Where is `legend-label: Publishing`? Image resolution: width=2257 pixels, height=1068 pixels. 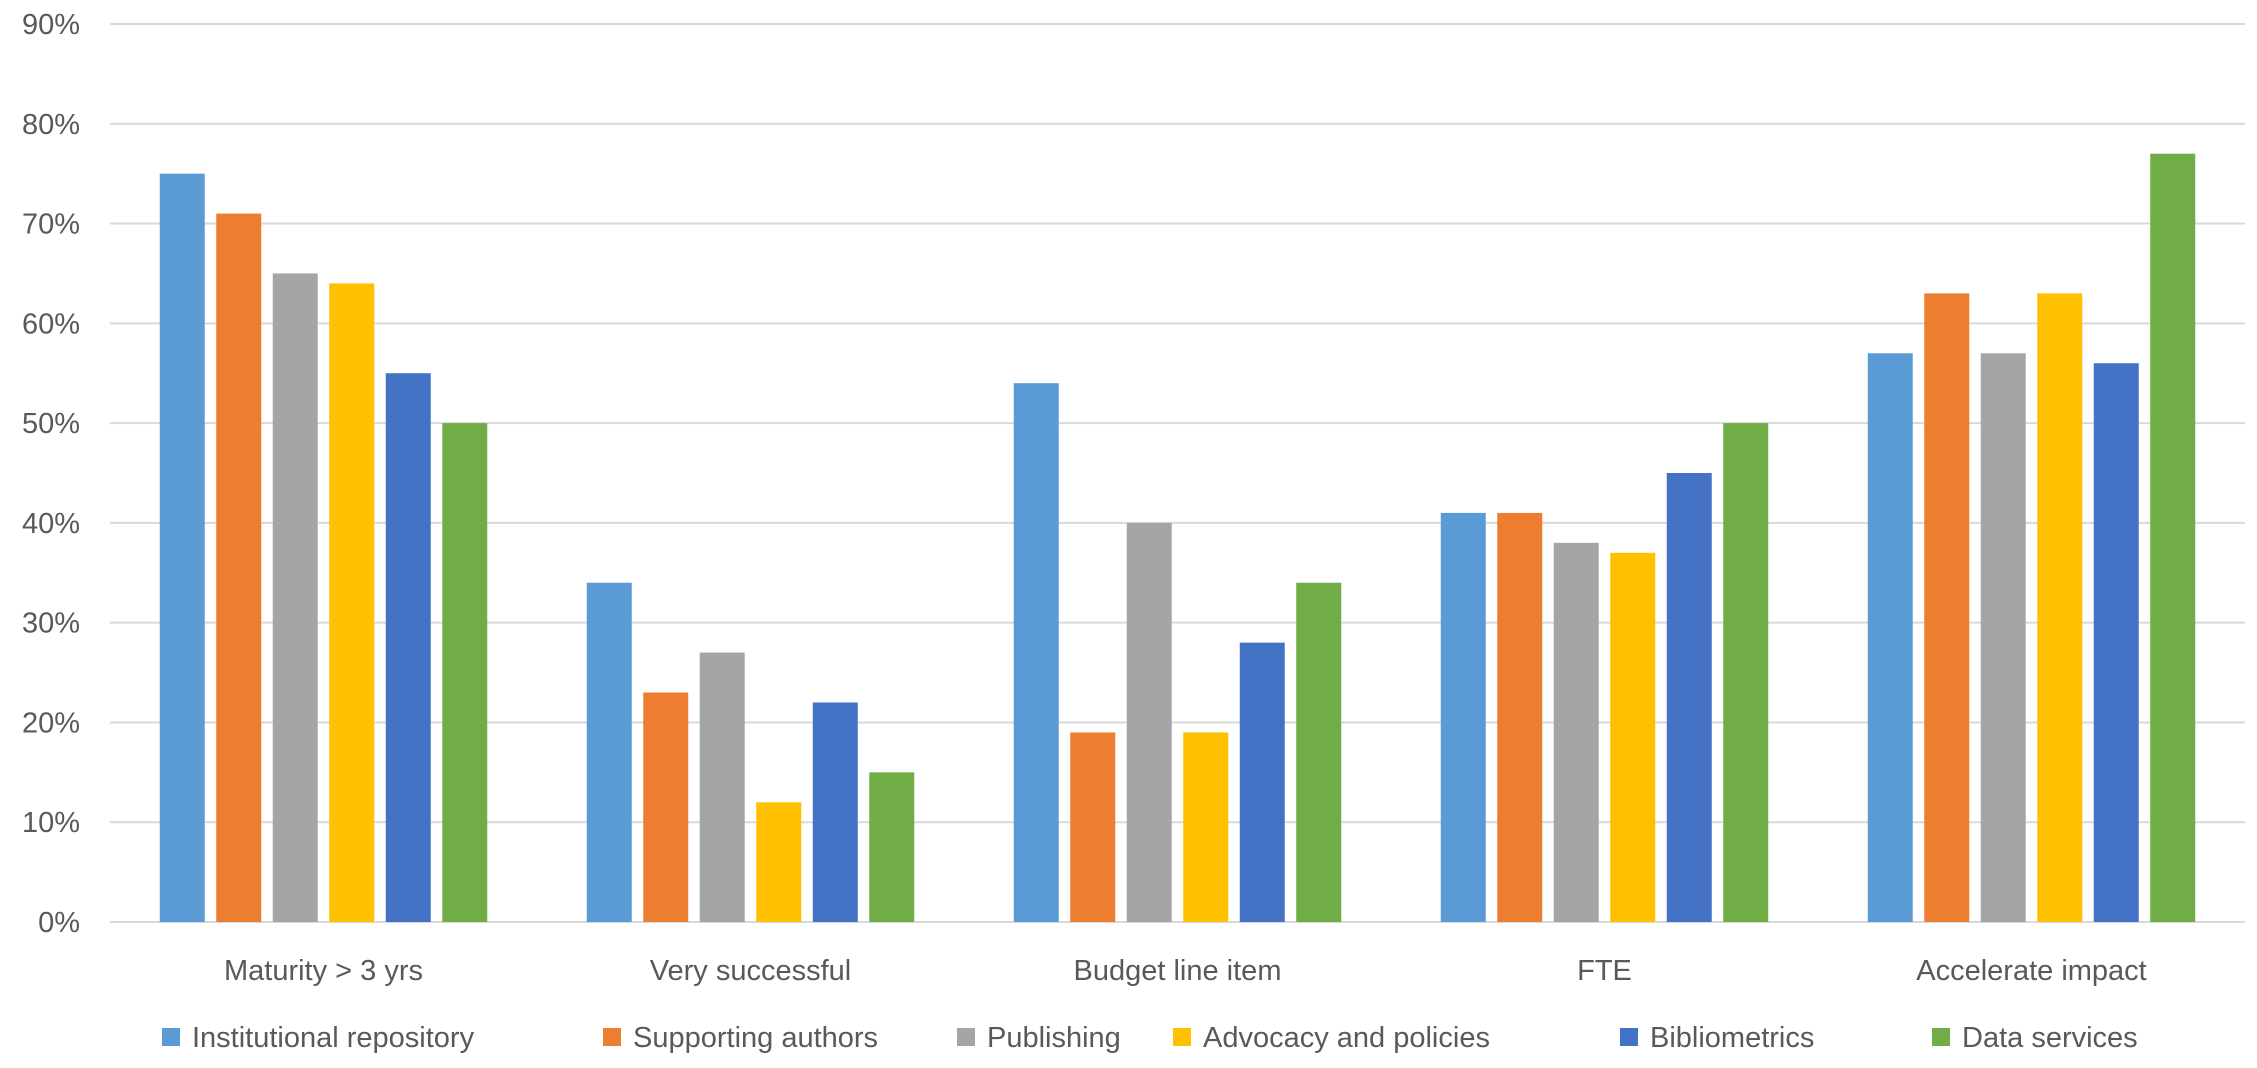 legend-label: Publishing is located at coordinates (1054, 1038).